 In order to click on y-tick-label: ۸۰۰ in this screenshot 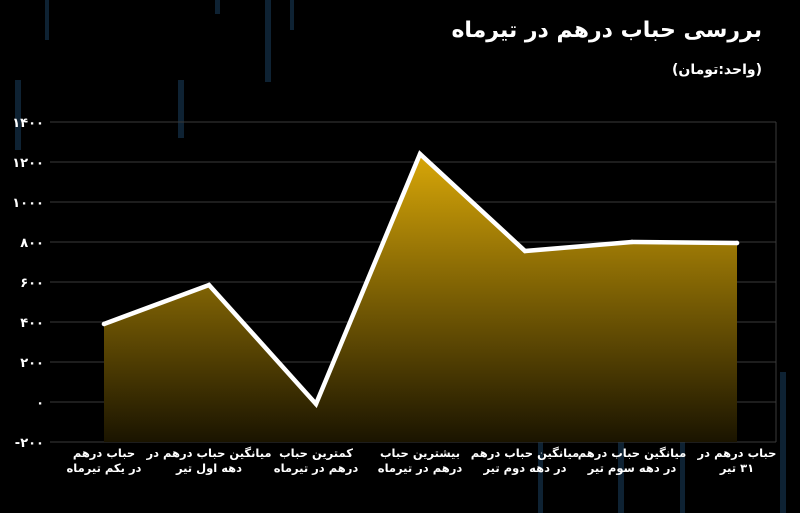, I will do `click(32, 243)`.